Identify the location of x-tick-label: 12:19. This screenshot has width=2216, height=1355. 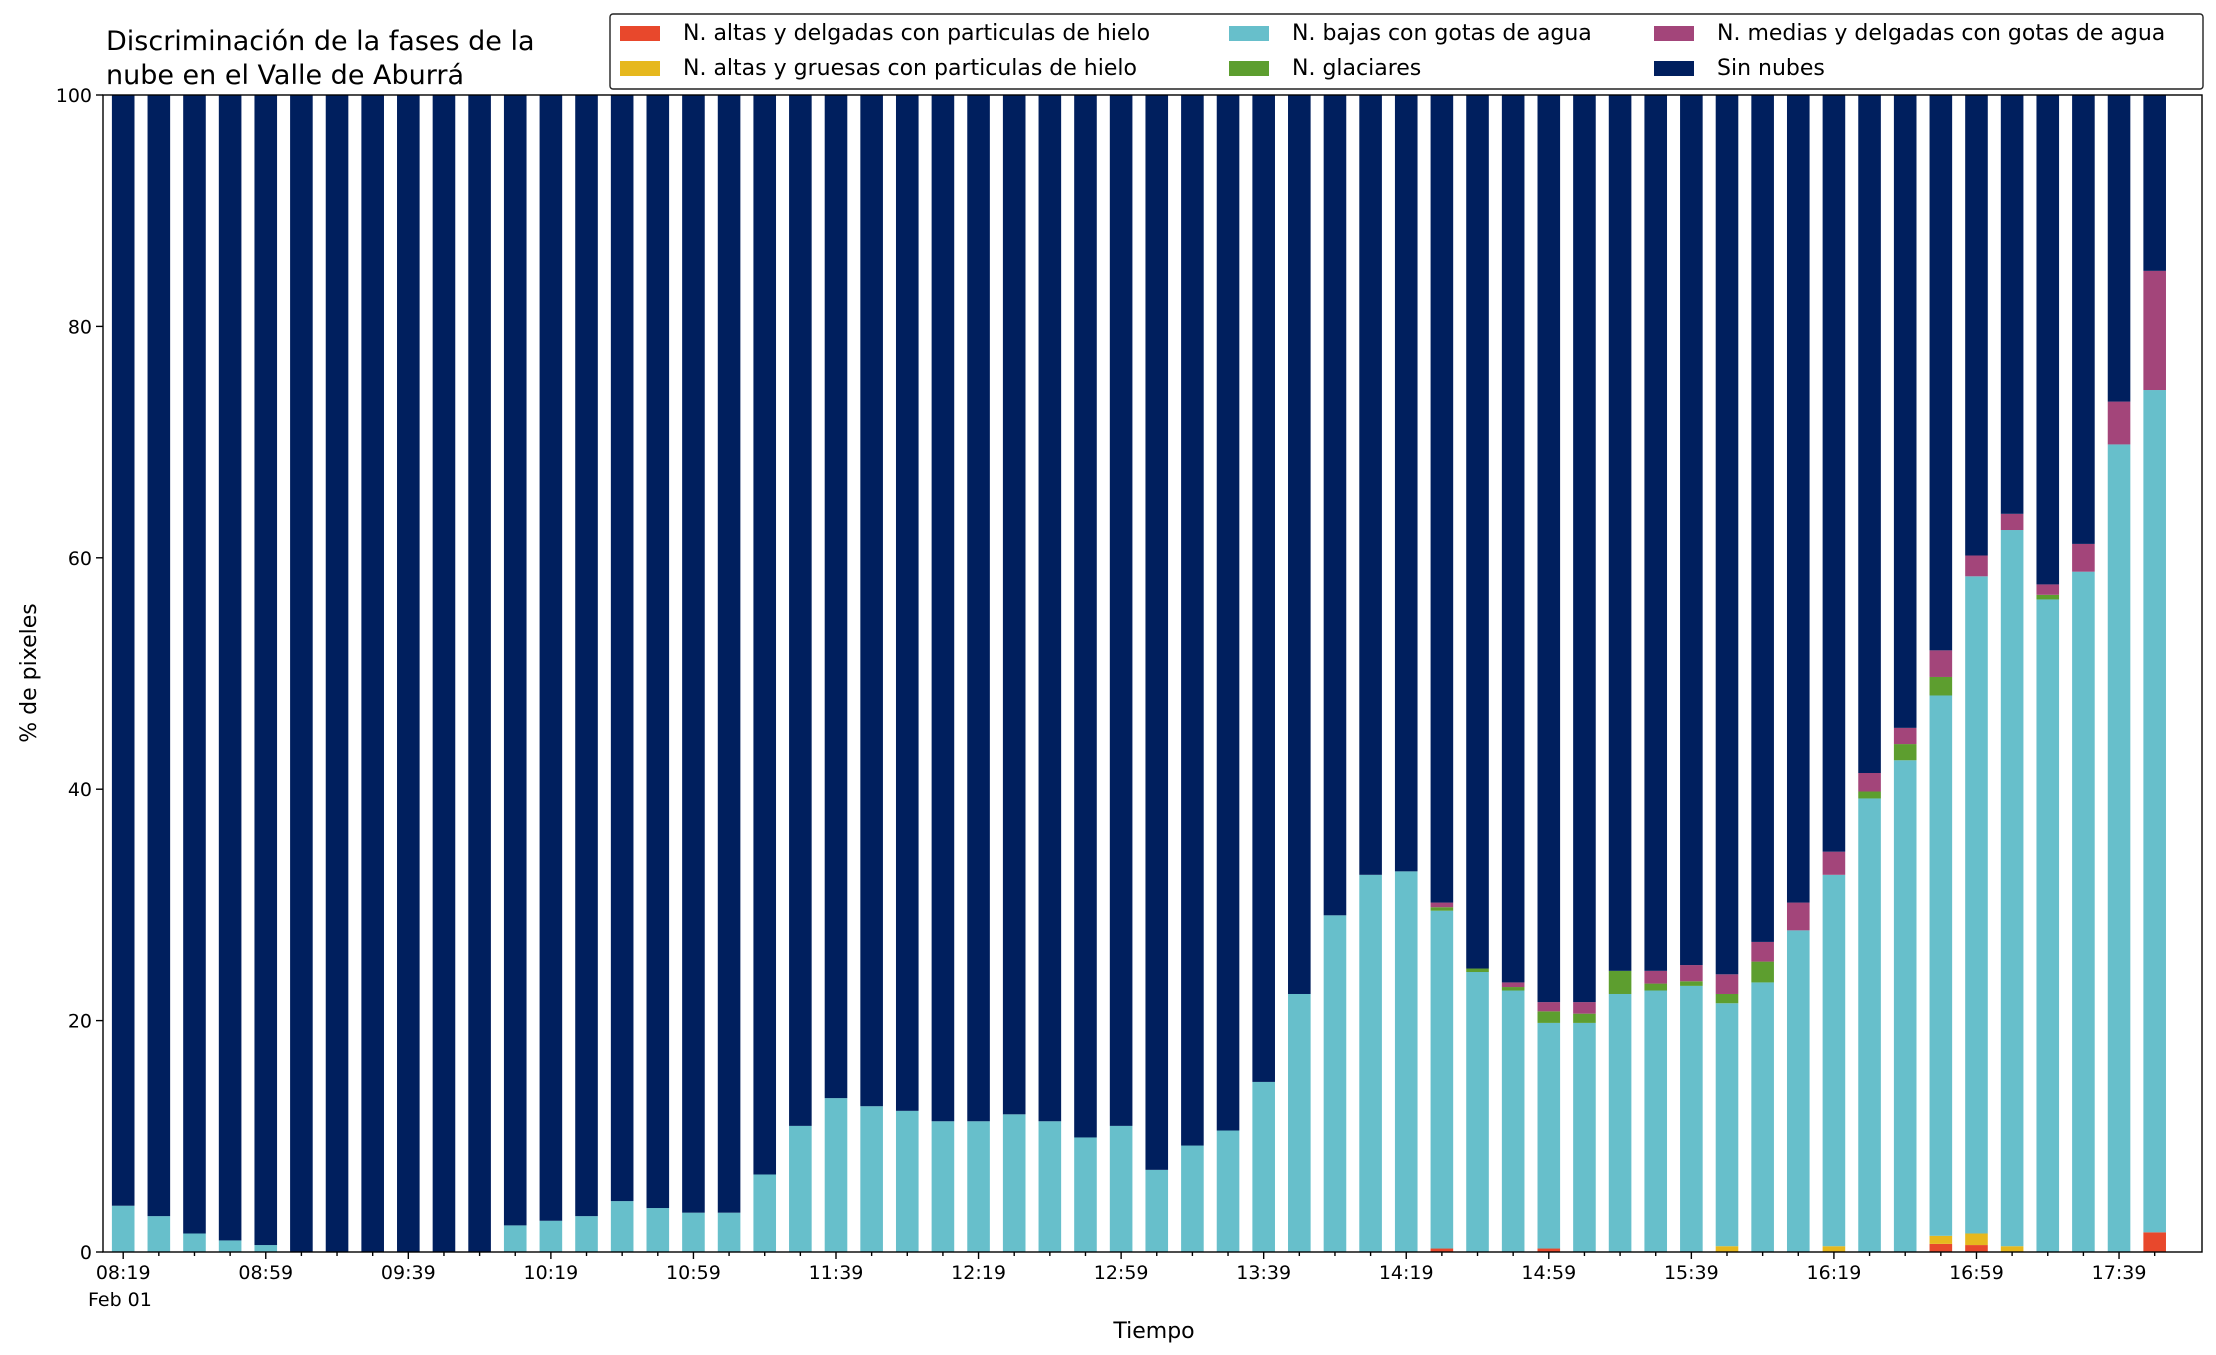
(978, 1273).